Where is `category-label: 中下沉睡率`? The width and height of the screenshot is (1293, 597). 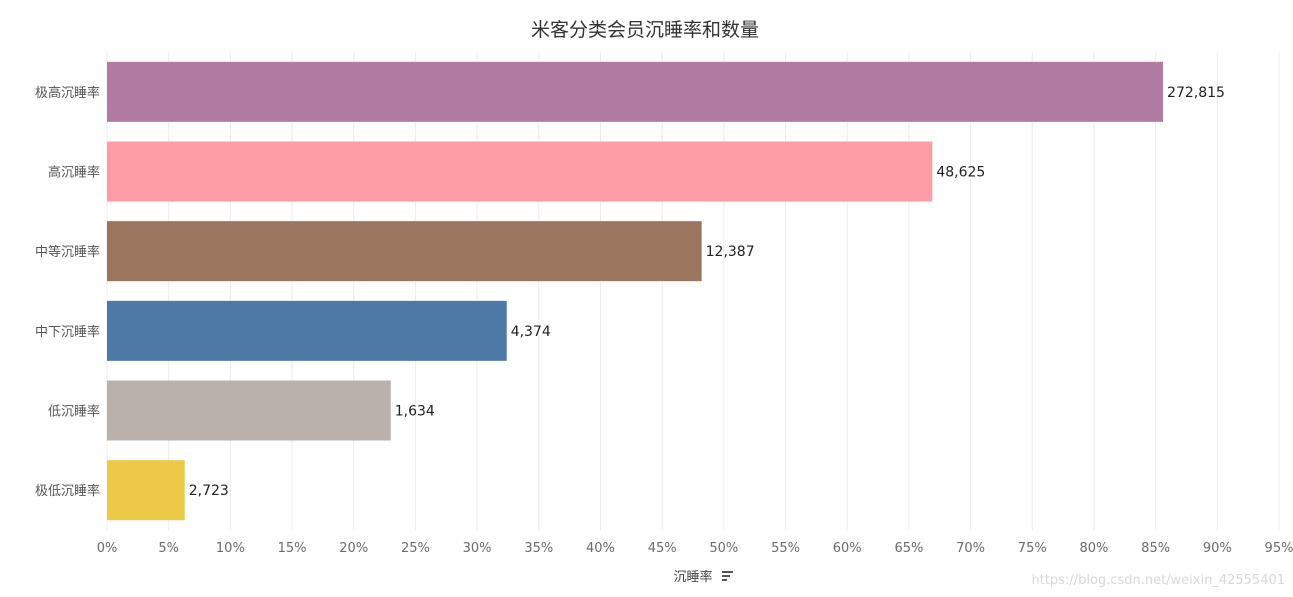
category-label: 中下沉睡率 is located at coordinates (67, 332).